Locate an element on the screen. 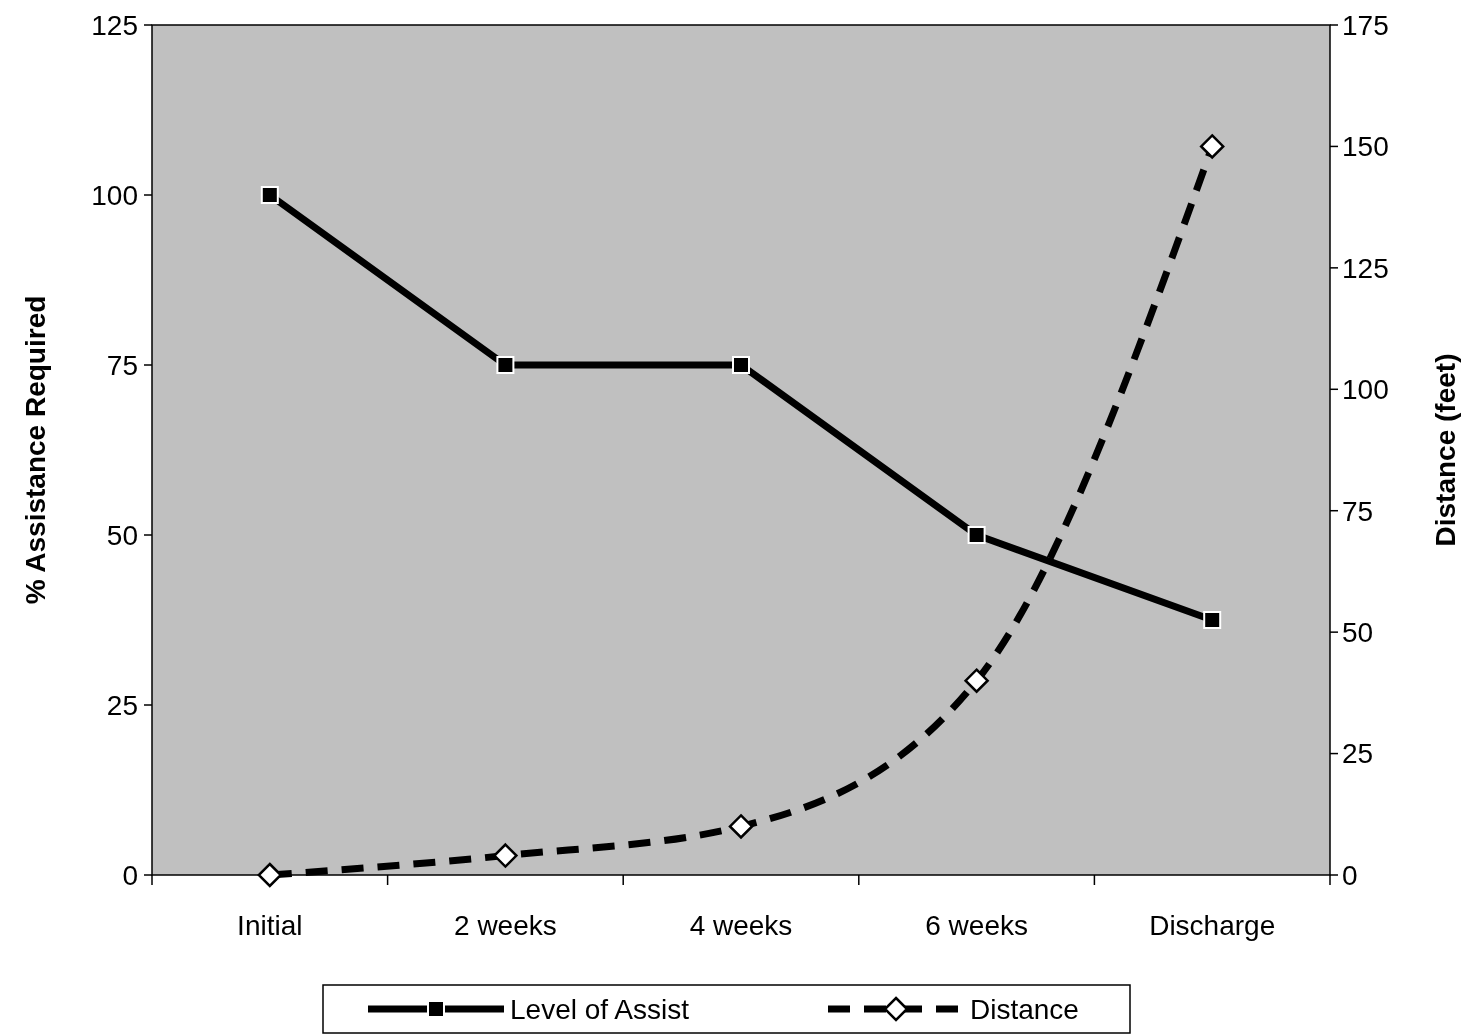 Image resolution: width=1474 pixels, height=1034 pixels. y2-tick-label: 175 is located at coordinates (1365, 25).